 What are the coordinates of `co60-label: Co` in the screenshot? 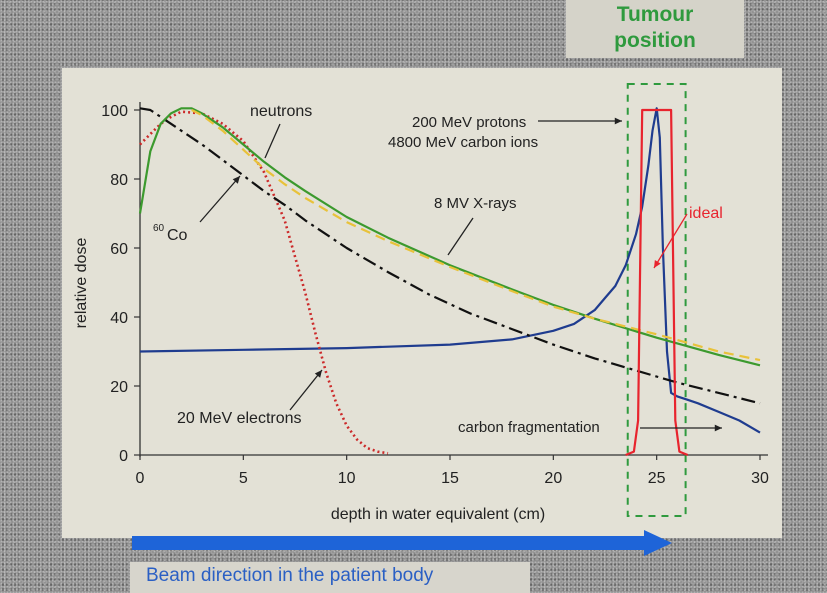 It's located at (177, 235).